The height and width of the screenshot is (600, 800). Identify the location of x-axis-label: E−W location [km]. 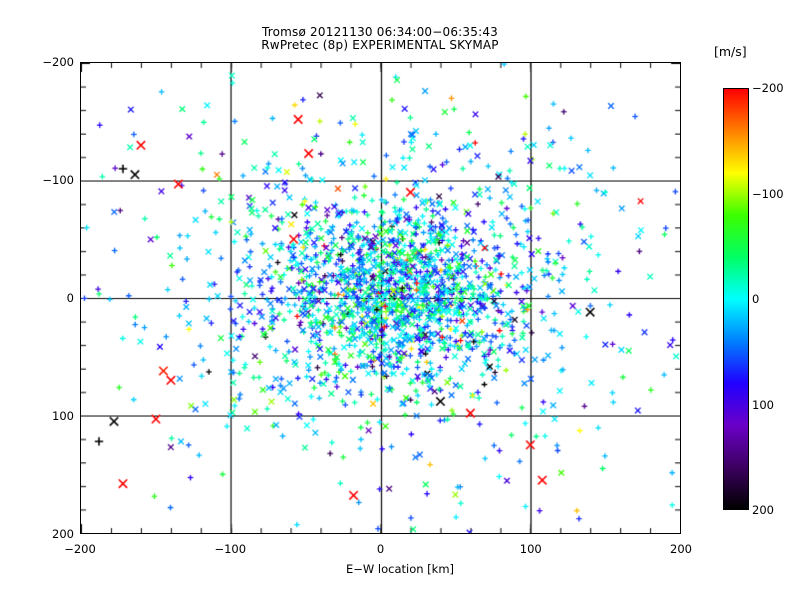
(400, 569).